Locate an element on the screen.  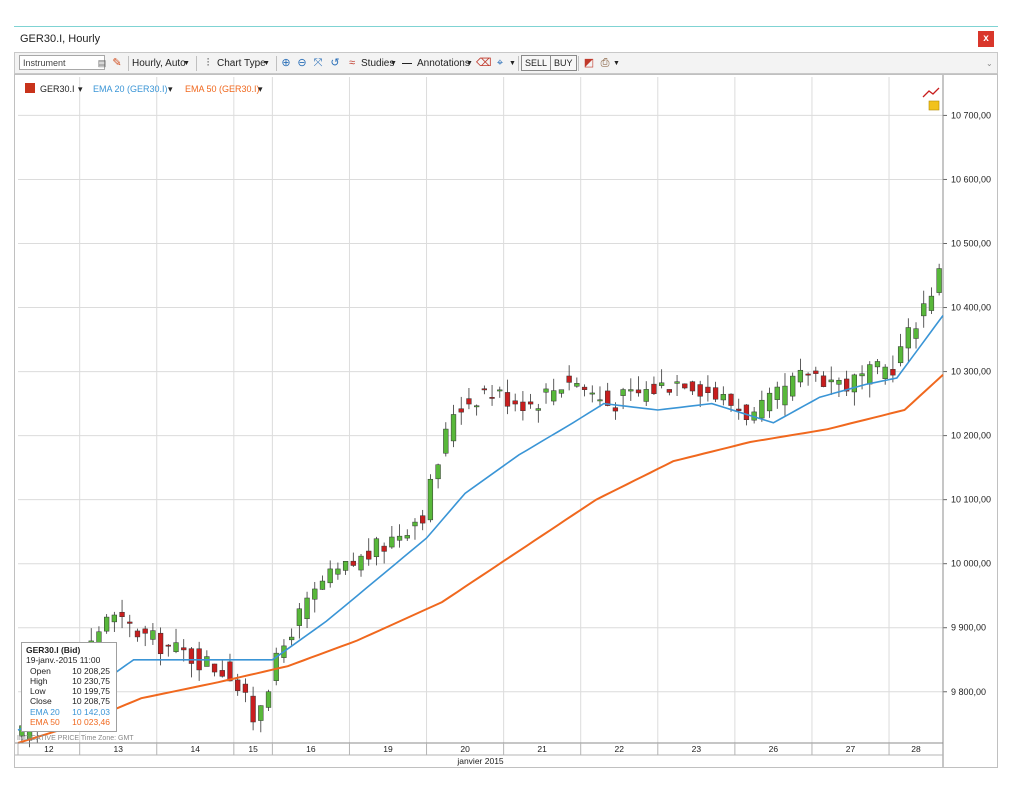
chart-draw-icon: ✎ is located at coordinates (117, 63).